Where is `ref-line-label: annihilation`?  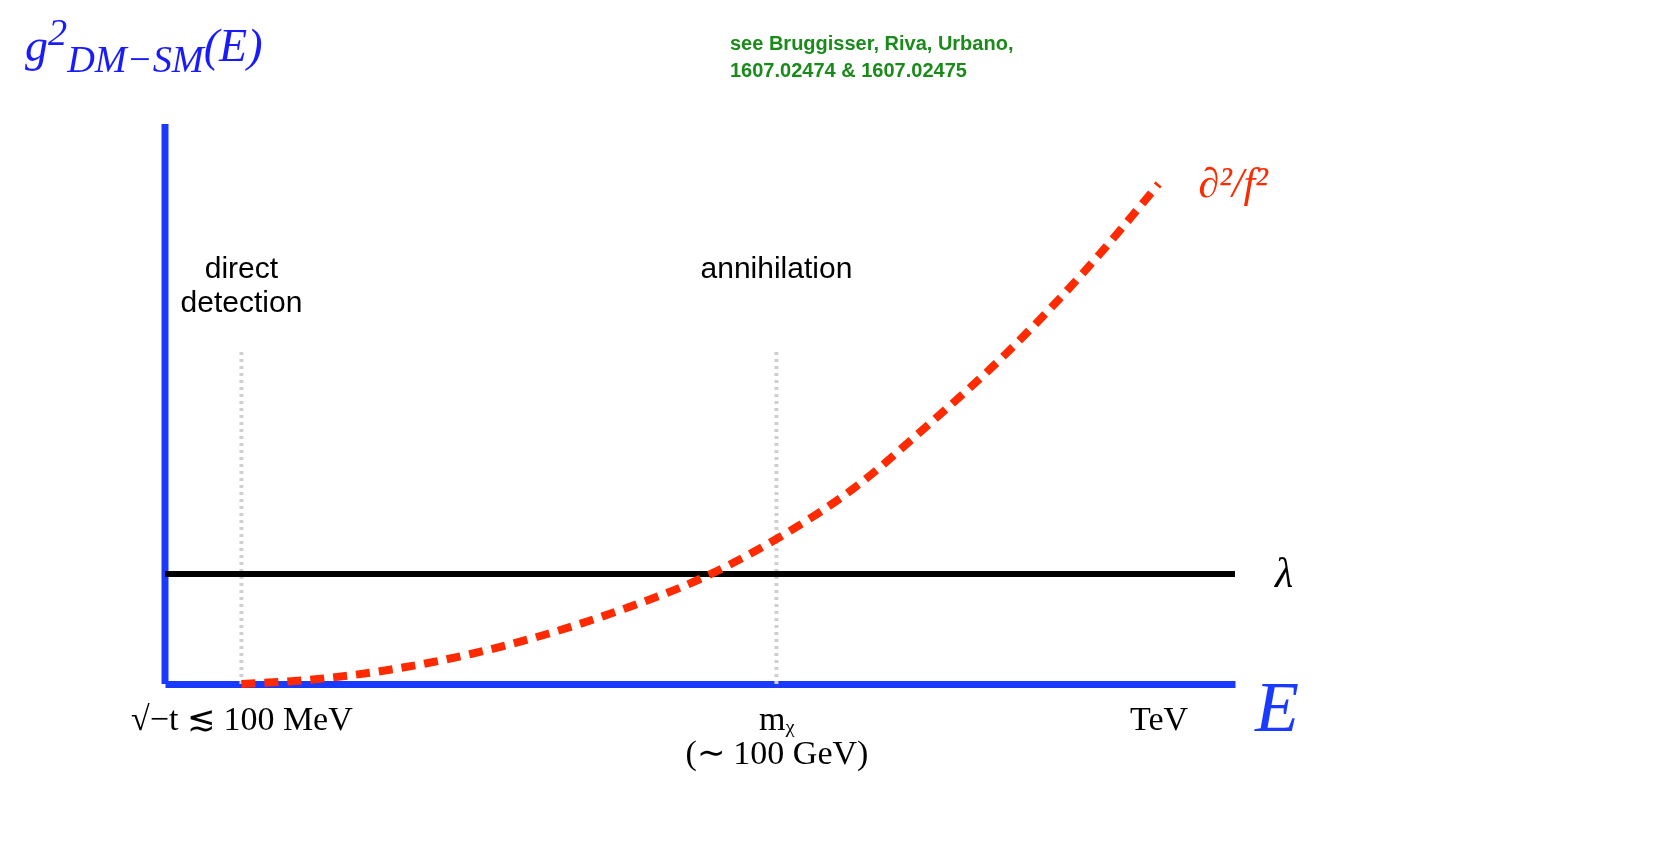 ref-line-label: annihilation is located at coordinates (776, 267).